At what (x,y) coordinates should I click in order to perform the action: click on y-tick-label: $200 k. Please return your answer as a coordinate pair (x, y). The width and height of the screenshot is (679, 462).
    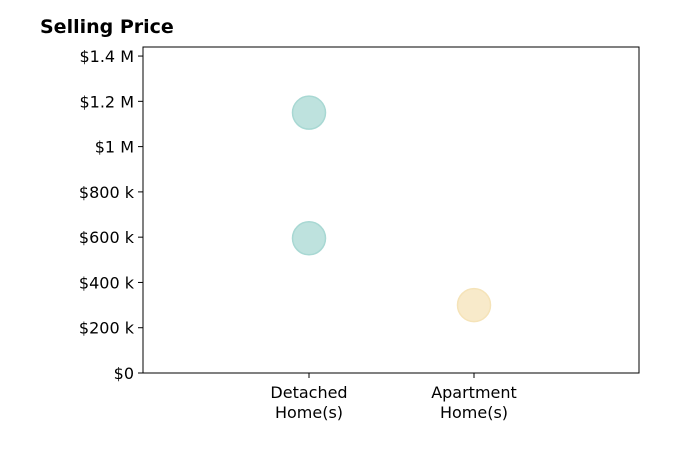
    Looking at the image, I should click on (107, 328).